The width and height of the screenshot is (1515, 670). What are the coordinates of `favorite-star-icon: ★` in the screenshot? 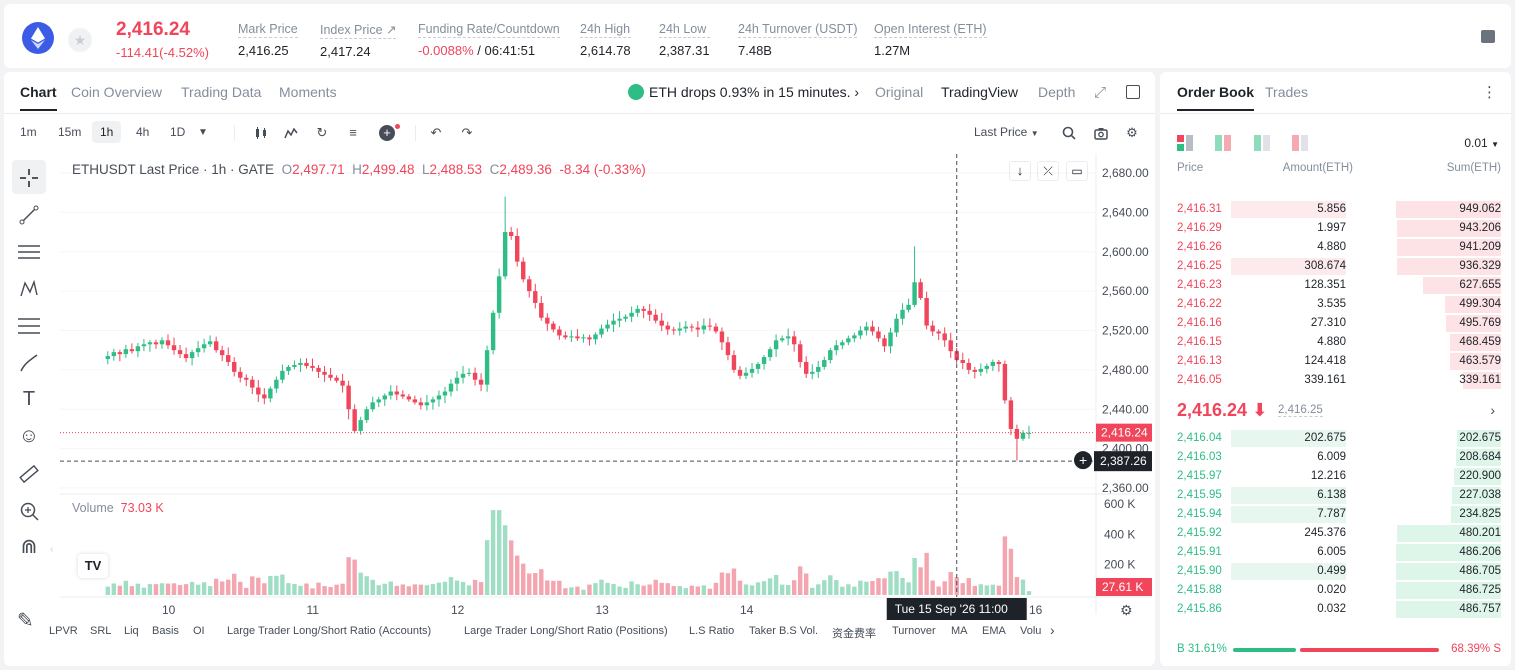 It's located at (80, 40).